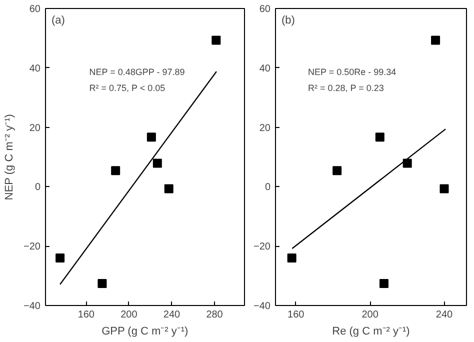 The width and height of the screenshot is (474, 342). What do you see at coordinates (137, 71) in the screenshot?
I see `annotation: NEP = 0.48GPP - 97.89` at bounding box center [137, 71].